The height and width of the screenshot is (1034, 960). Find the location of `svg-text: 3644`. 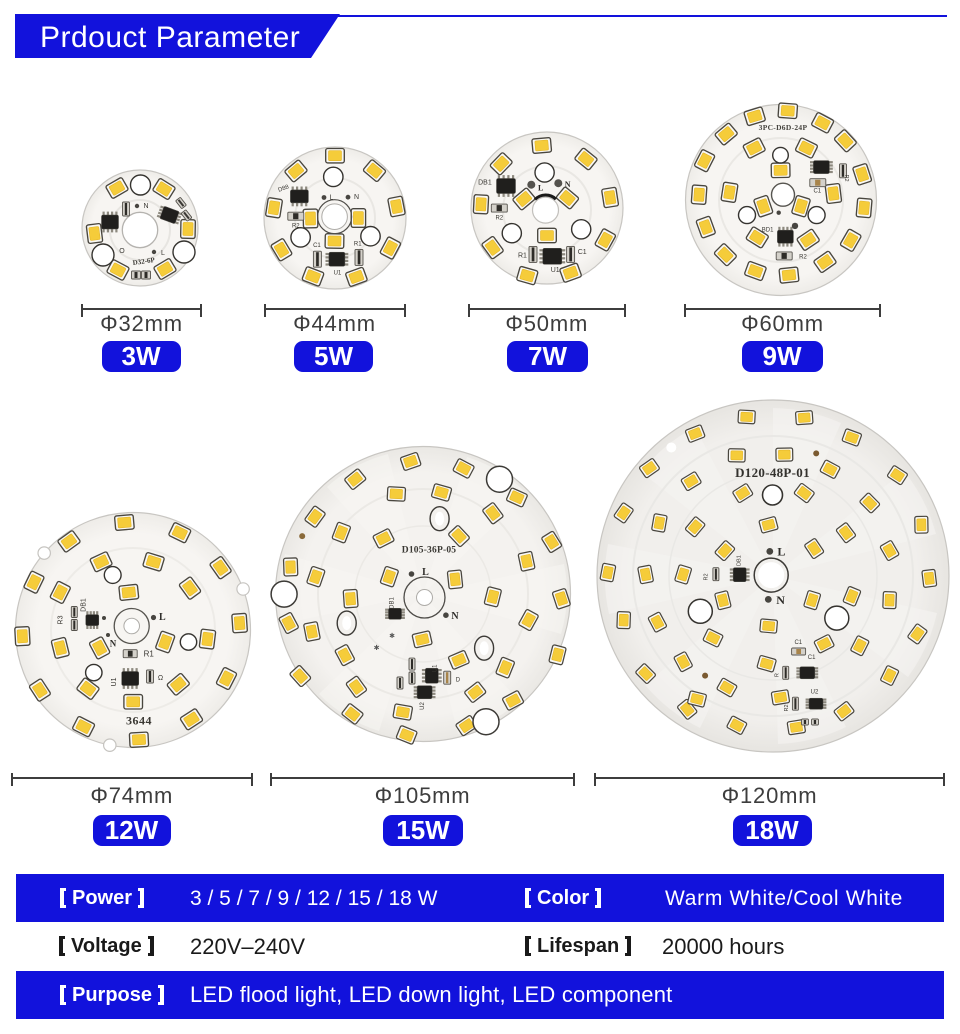

svg-text: 3644 is located at coordinates (139, 721).